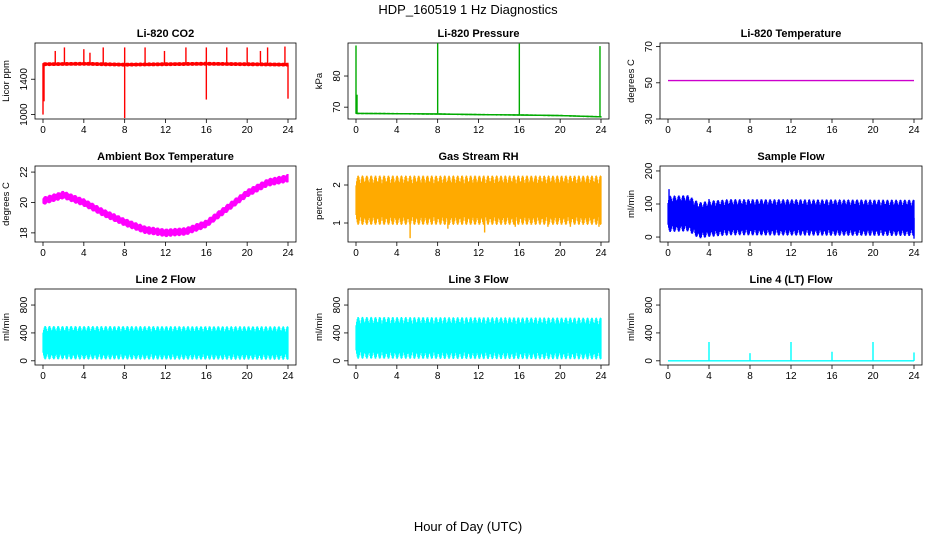 This screenshot has width=936, height=540. Describe the element at coordinates (24, 79) in the screenshot. I see `y-tick-label: 1400` at that location.